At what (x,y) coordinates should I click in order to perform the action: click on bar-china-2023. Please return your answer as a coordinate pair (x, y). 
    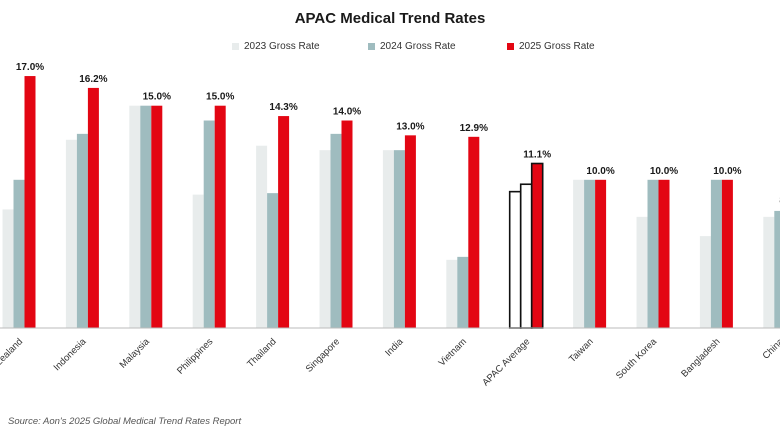
    Looking at the image, I should click on (769, 272).